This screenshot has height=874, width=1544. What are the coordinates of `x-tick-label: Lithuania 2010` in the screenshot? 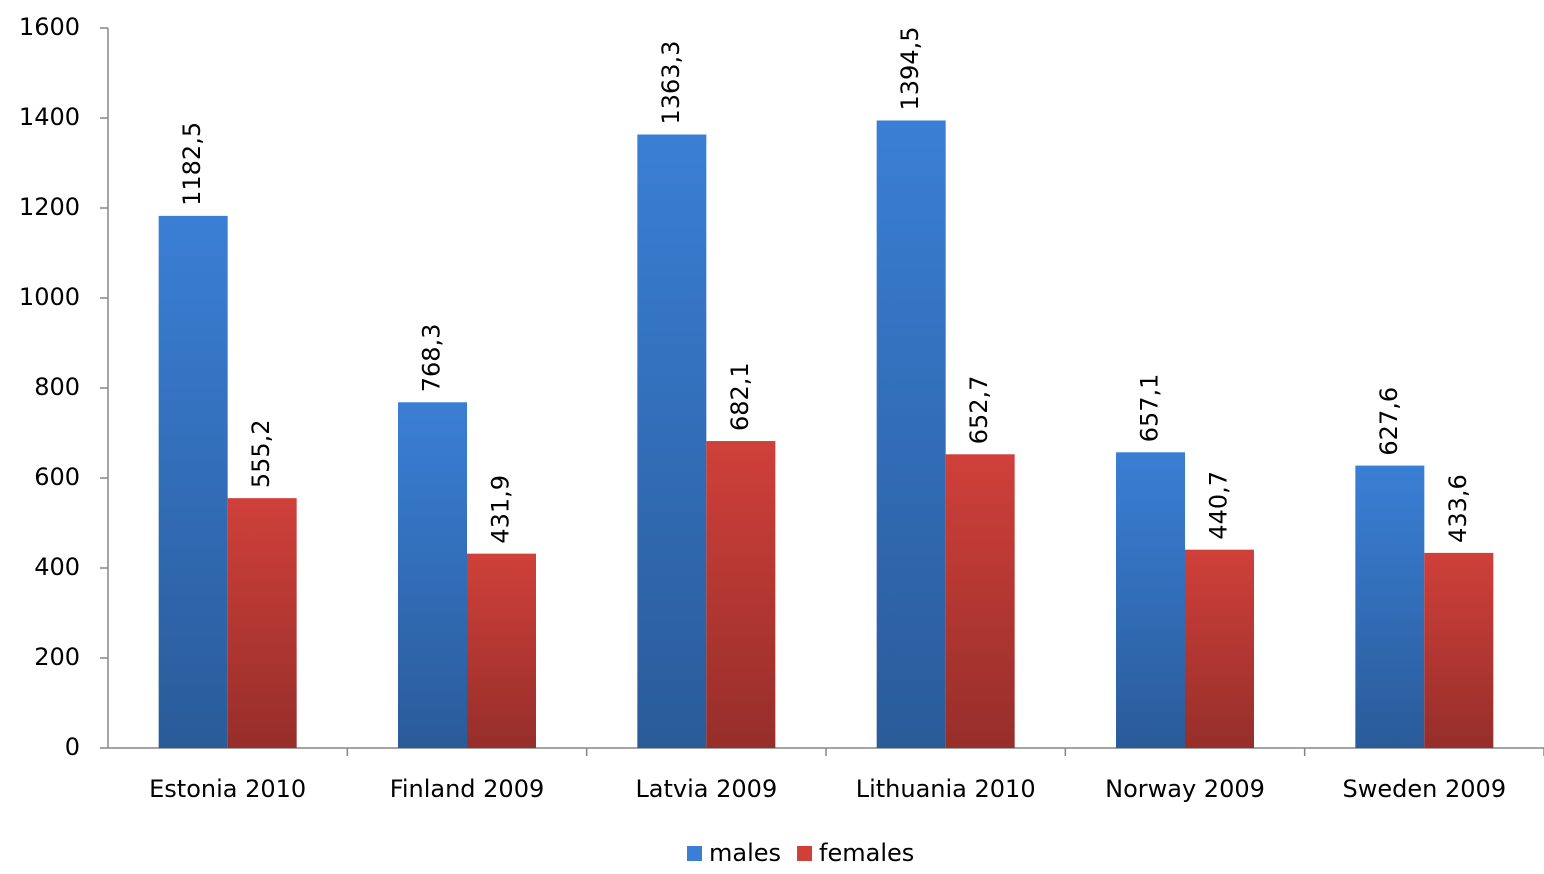 It's located at (946, 789).